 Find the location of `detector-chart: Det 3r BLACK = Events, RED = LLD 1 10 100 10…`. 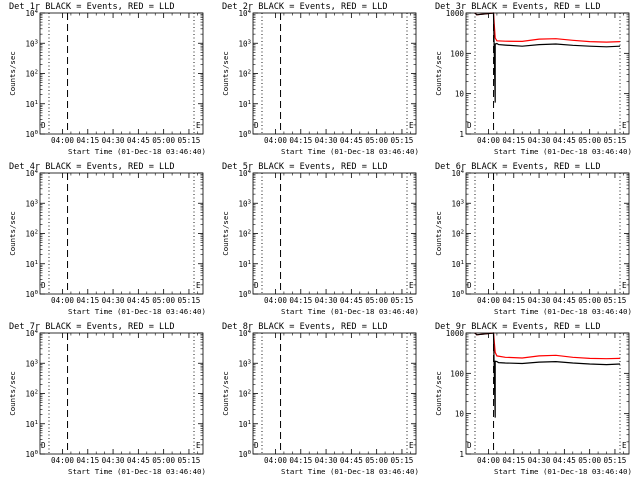

detector-chart: Det 3r BLACK = Events, RED = LLD 1 10 100 10… is located at coordinates (533, 79).